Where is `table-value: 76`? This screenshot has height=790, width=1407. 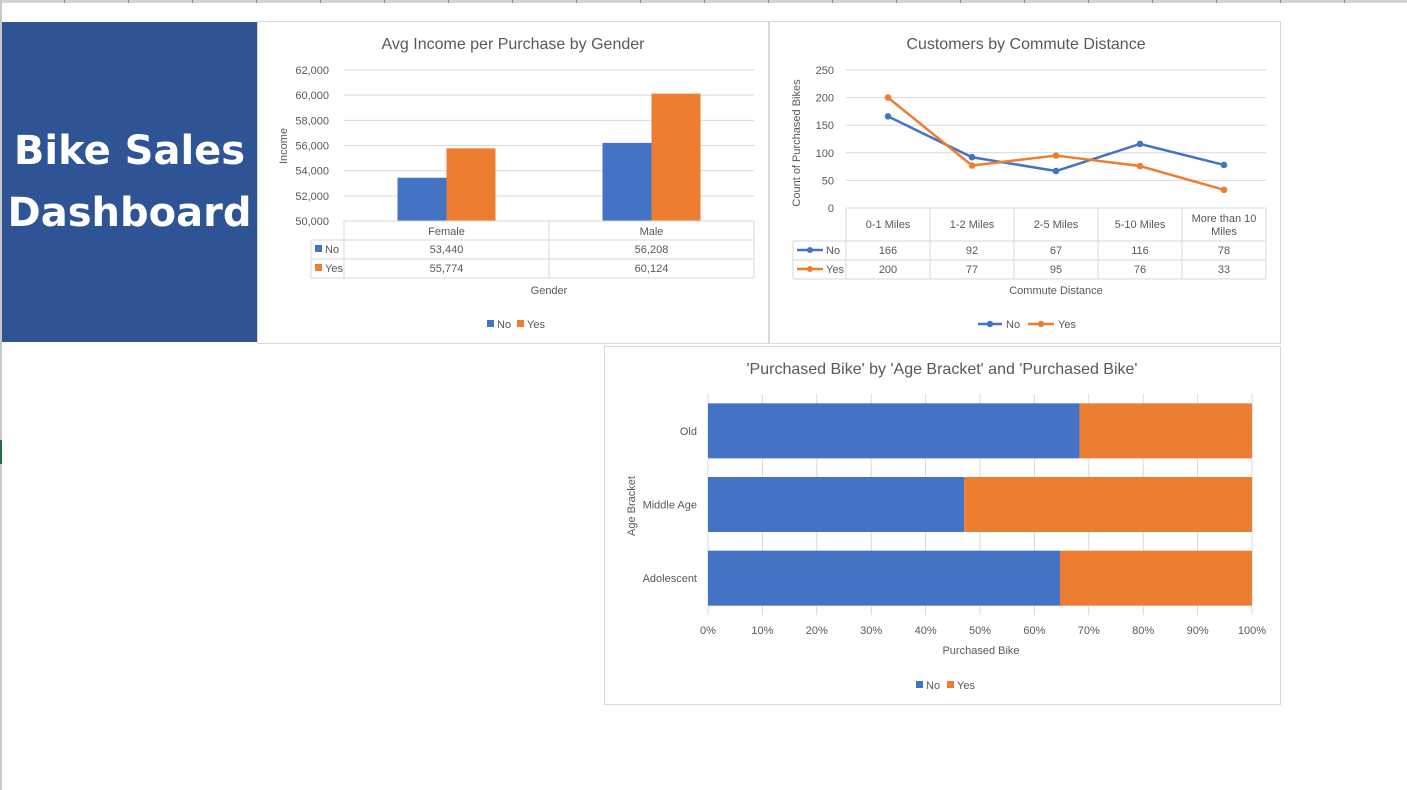
table-value: 76 is located at coordinates (1140, 270).